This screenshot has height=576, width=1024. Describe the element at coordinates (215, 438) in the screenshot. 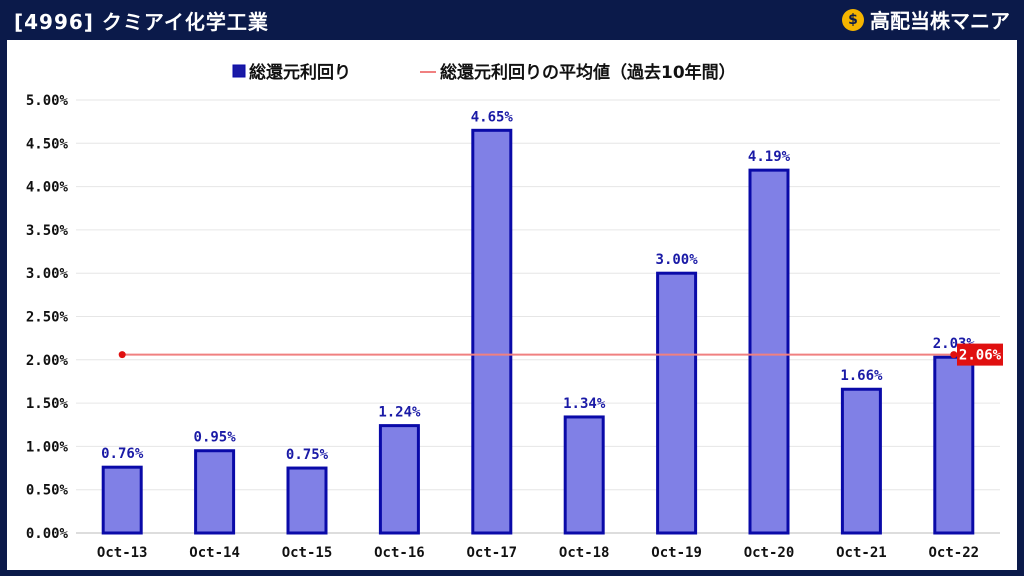

I see `bar-value-label: 0.95%` at that location.